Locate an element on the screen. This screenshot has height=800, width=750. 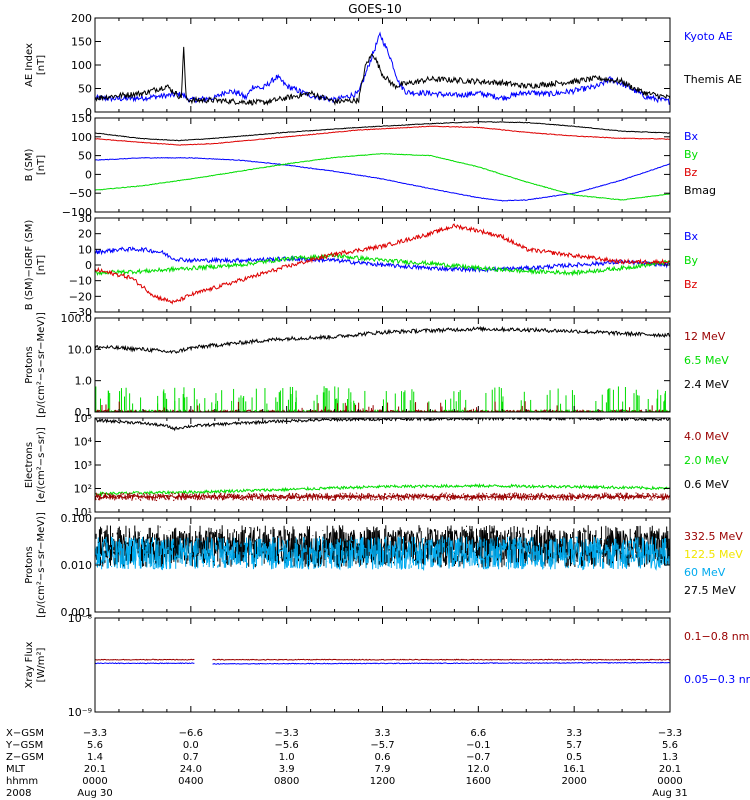
plot-area-b is located at coordinates (382, 161).